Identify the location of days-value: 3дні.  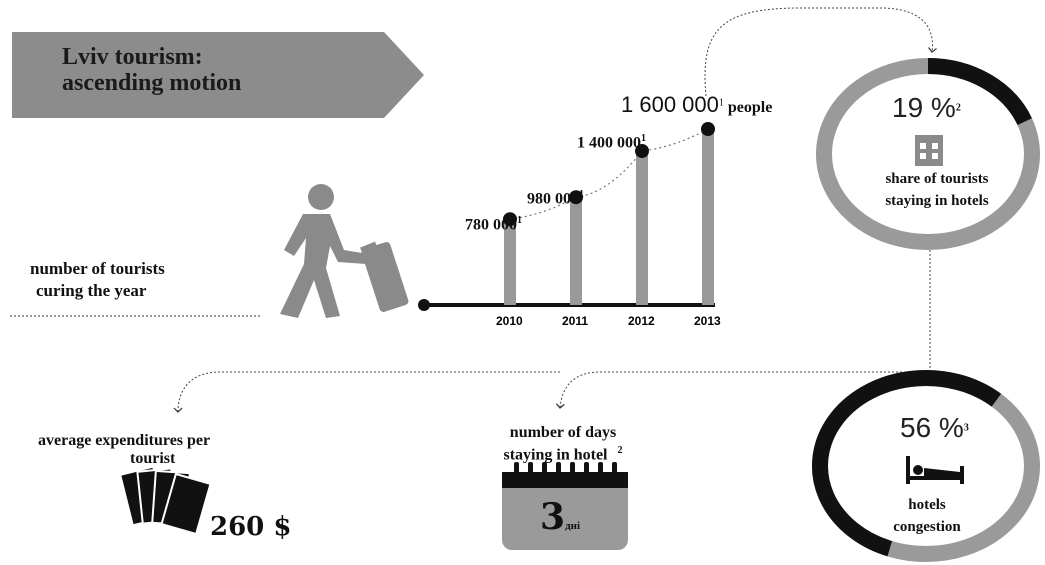
(560, 517).